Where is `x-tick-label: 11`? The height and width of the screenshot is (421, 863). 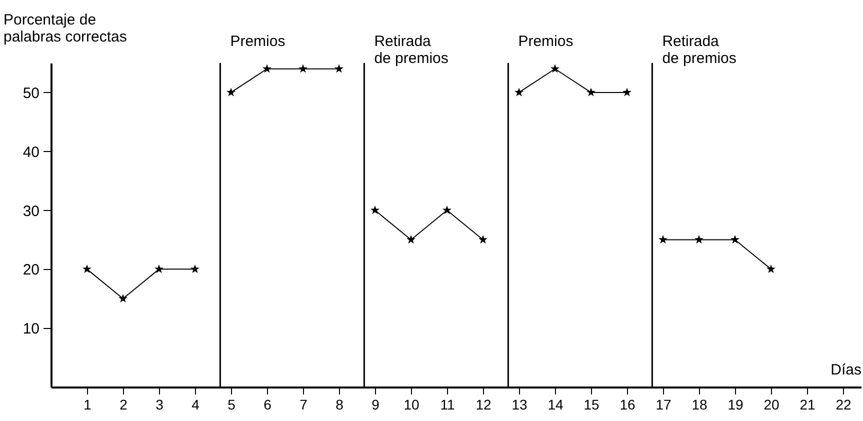 x-tick-label: 11 is located at coordinates (447, 404).